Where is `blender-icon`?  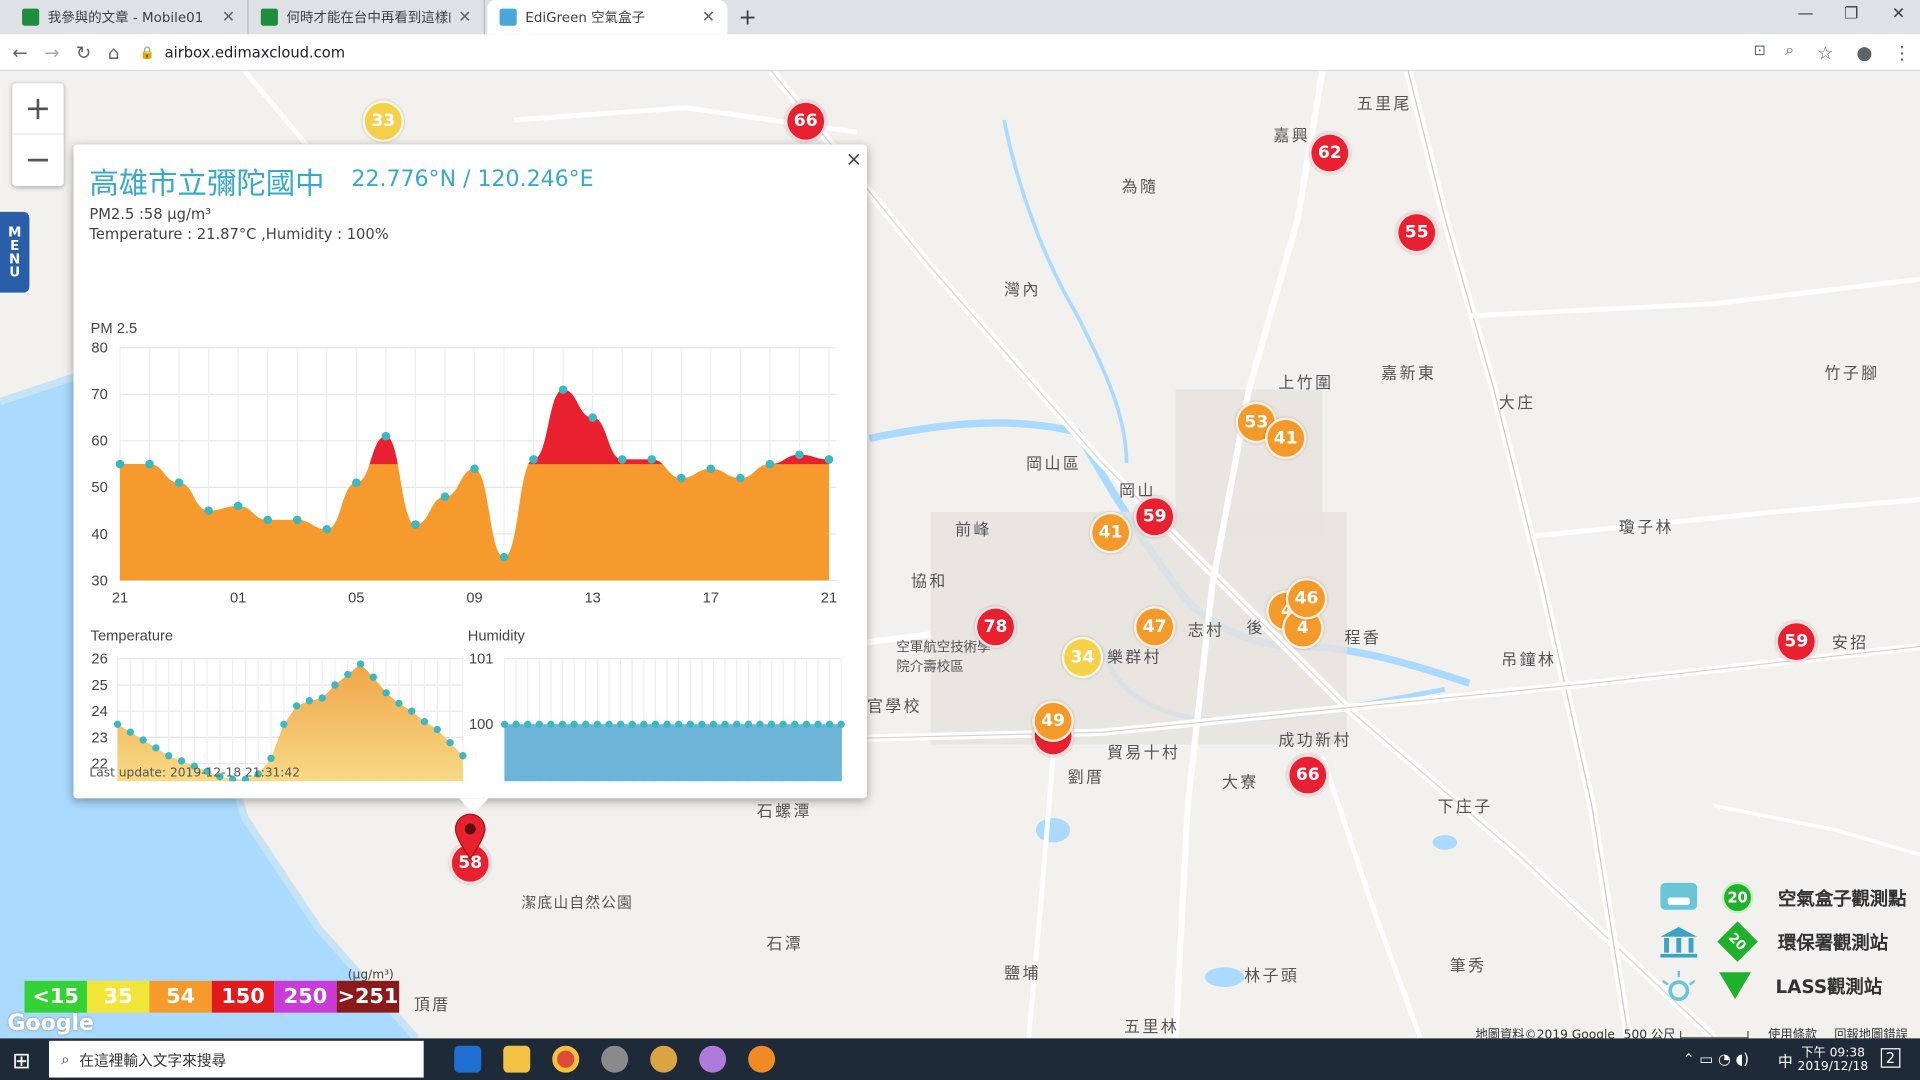 blender-icon is located at coordinates (762, 1059).